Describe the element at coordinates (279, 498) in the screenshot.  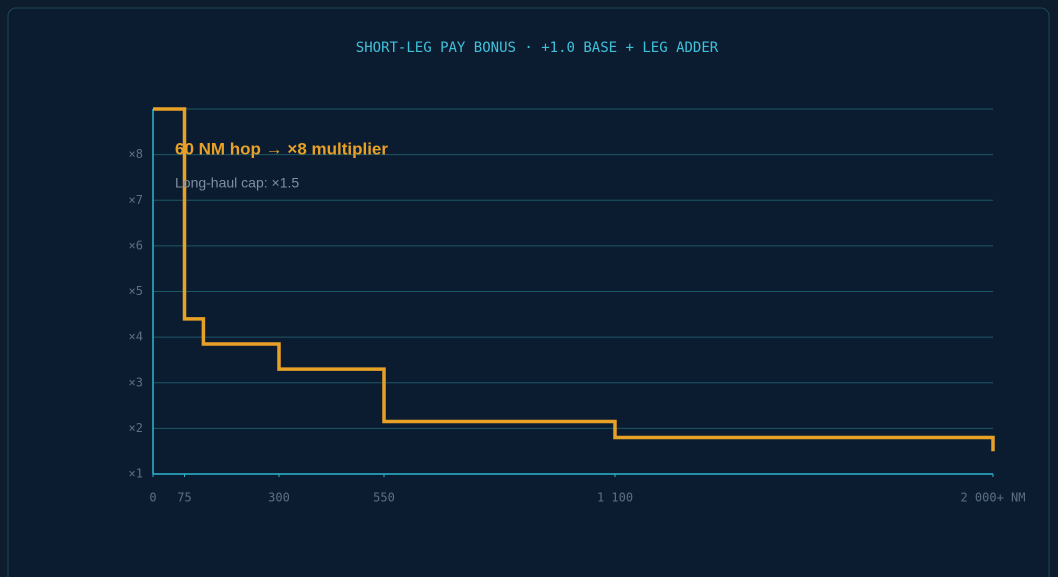
I see `x-tick-label: 300` at that location.